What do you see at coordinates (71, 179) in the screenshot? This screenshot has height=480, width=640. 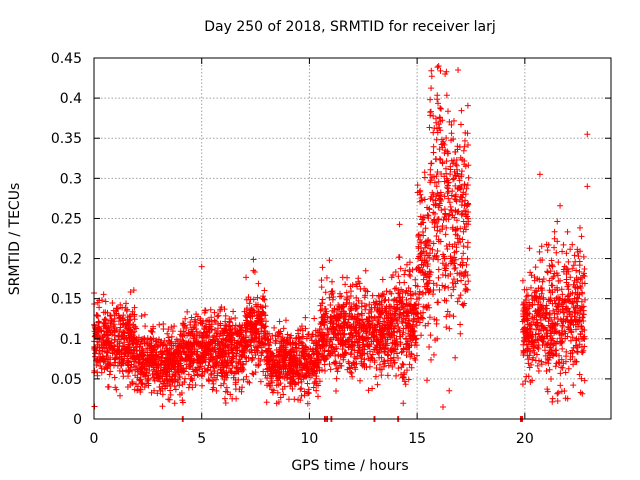 I see `y-tick-label: 0.3` at bounding box center [71, 179].